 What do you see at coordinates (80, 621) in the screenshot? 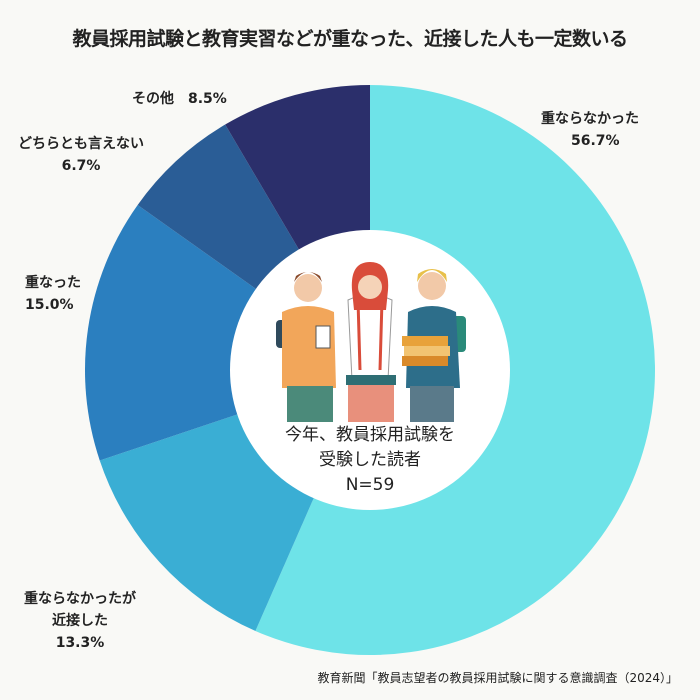
I see `slice-label-near: 重ならなかったが 近接した 13.3%` at bounding box center [80, 621].